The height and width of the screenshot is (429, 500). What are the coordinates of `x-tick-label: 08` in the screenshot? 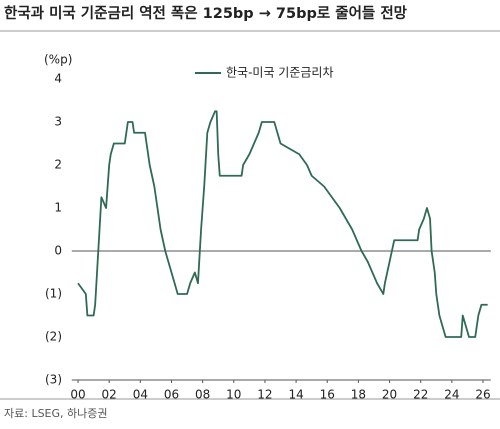 It's located at (202, 395).